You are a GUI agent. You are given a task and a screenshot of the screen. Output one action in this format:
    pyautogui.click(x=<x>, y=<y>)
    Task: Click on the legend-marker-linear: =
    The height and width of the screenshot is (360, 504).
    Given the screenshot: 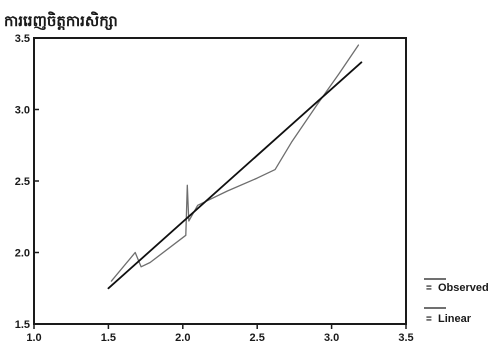 What is the action you would take?
    pyautogui.click(x=429, y=319)
    